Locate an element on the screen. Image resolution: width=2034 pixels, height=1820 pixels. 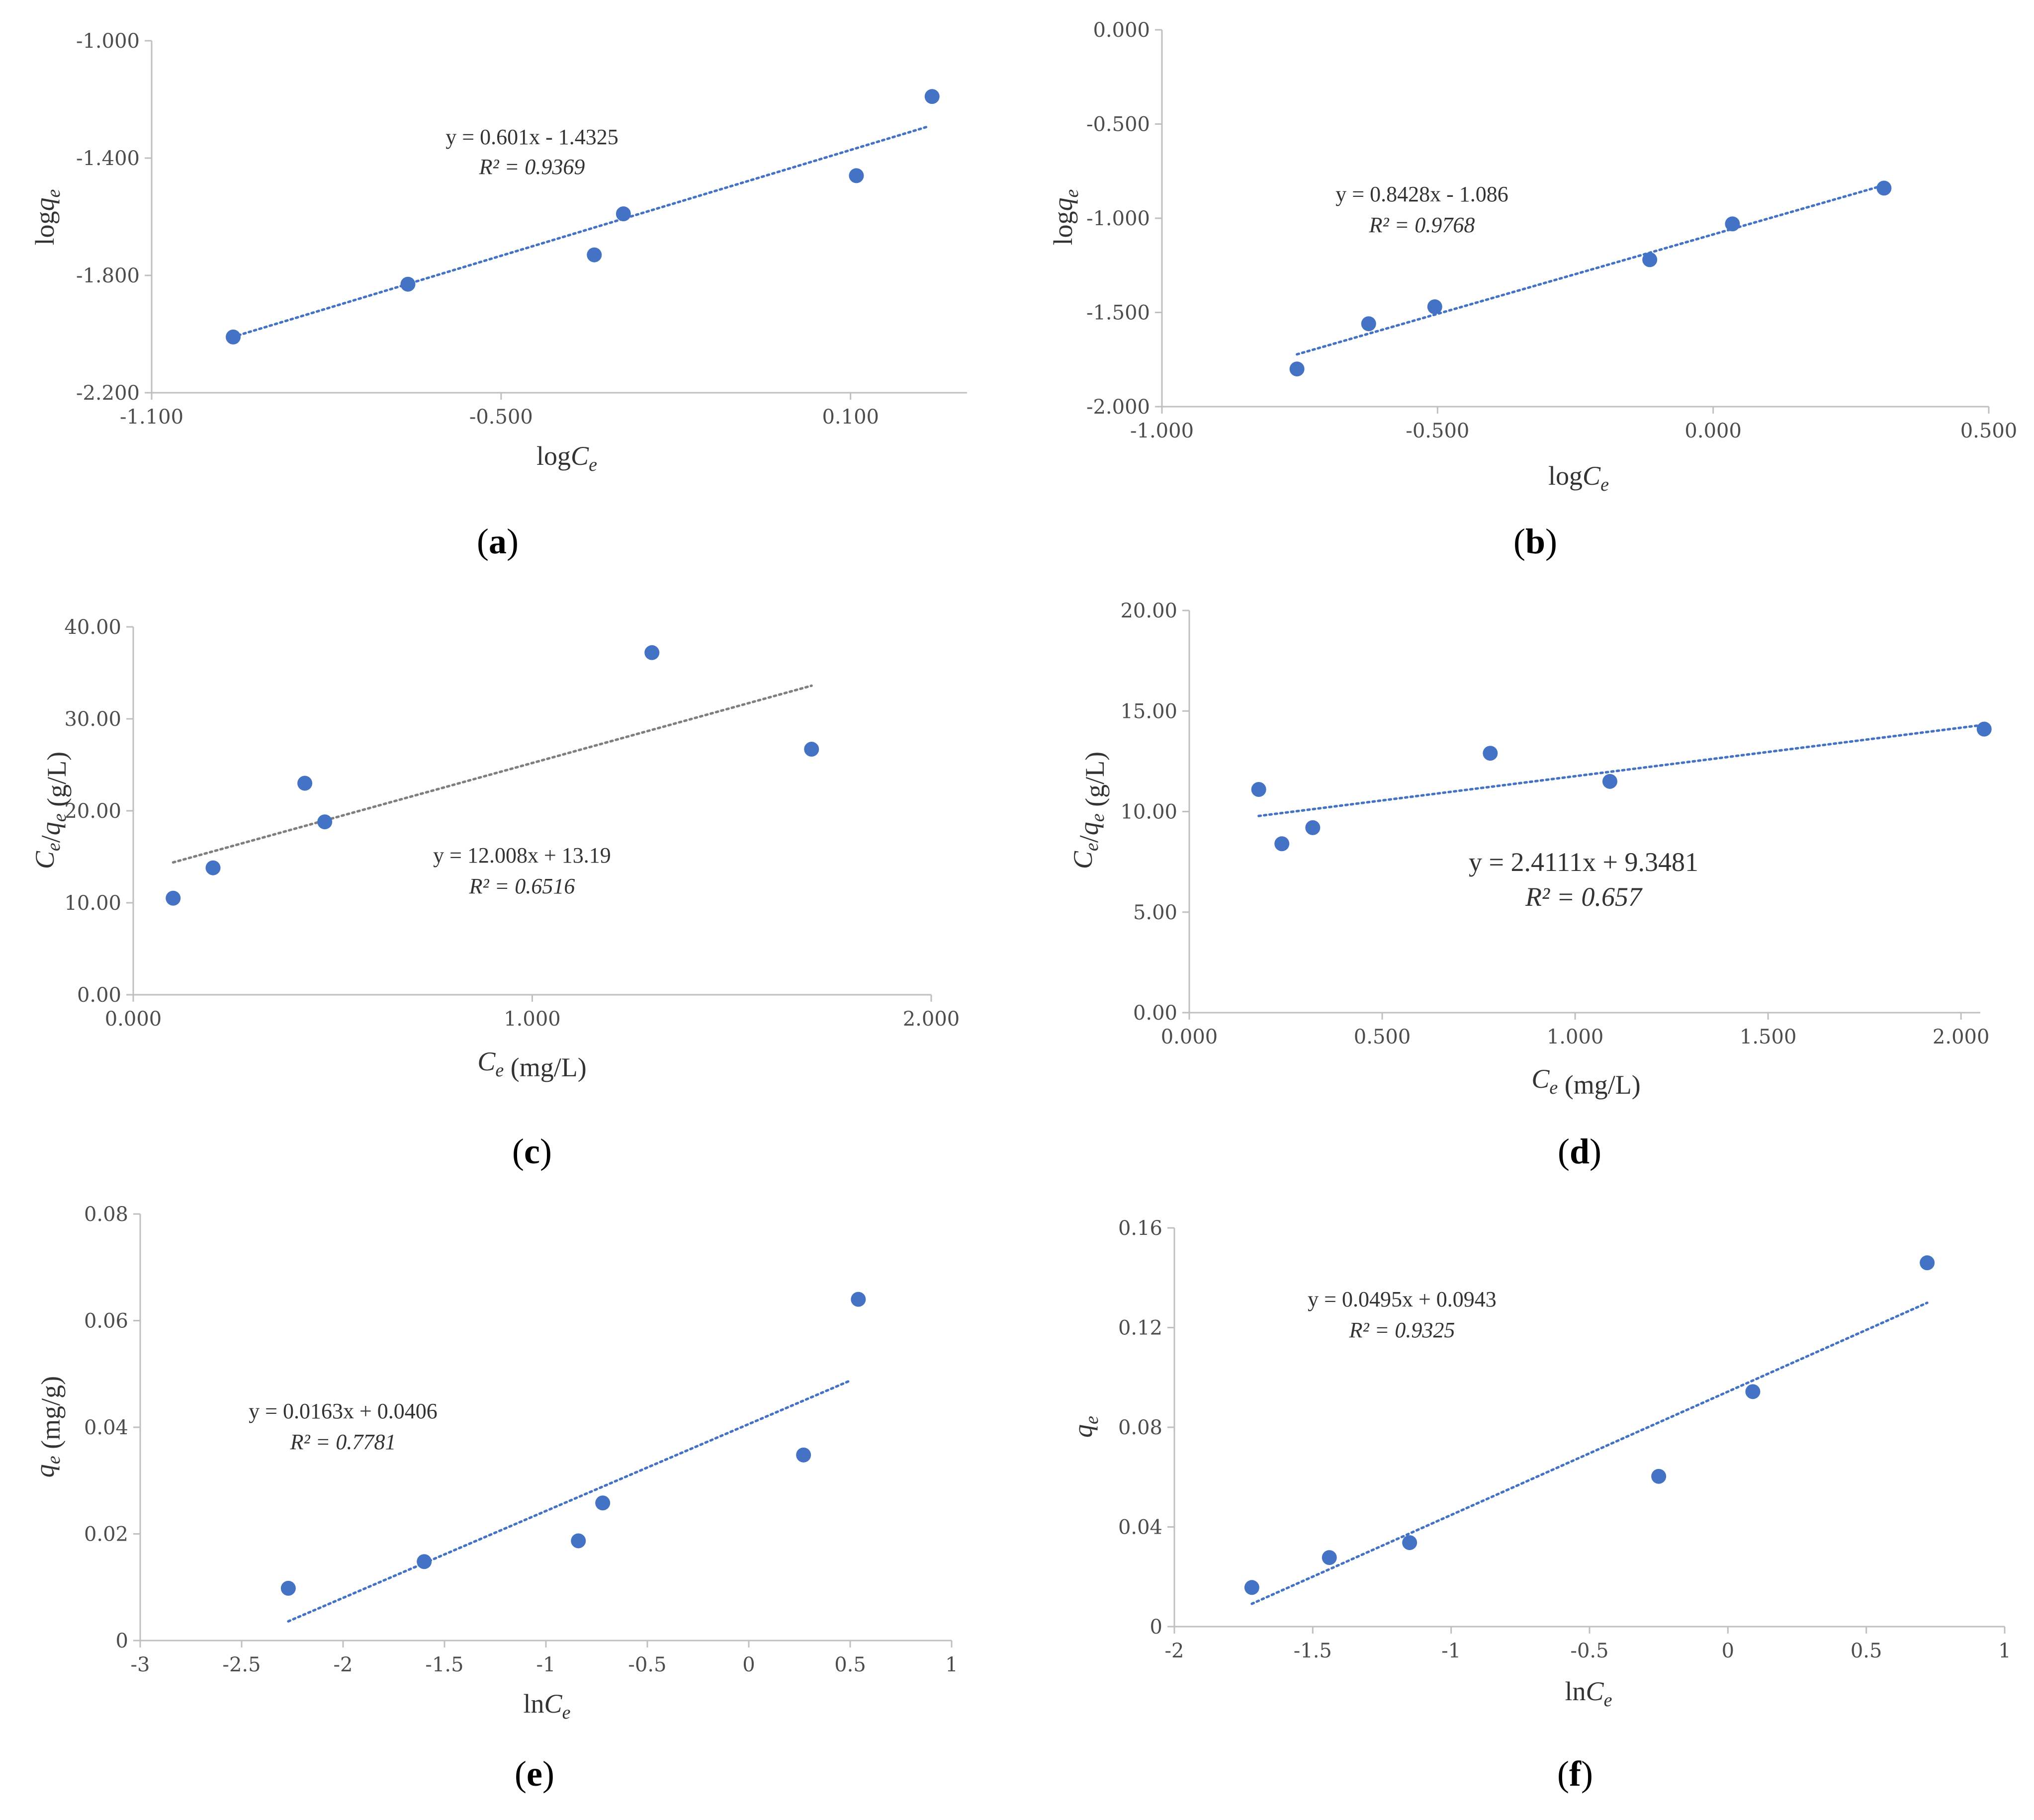
x-tick-label: 1 is located at coordinates (952, 1664).